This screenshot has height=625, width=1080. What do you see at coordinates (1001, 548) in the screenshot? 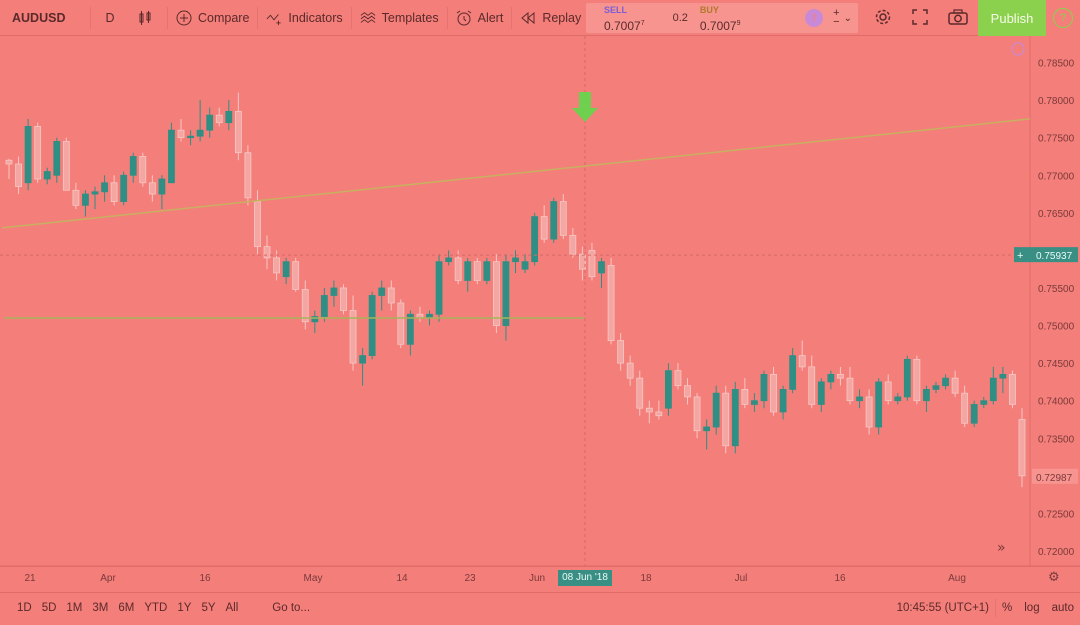
I see `scroll-to-realtime-icon: »` at bounding box center [1001, 548].